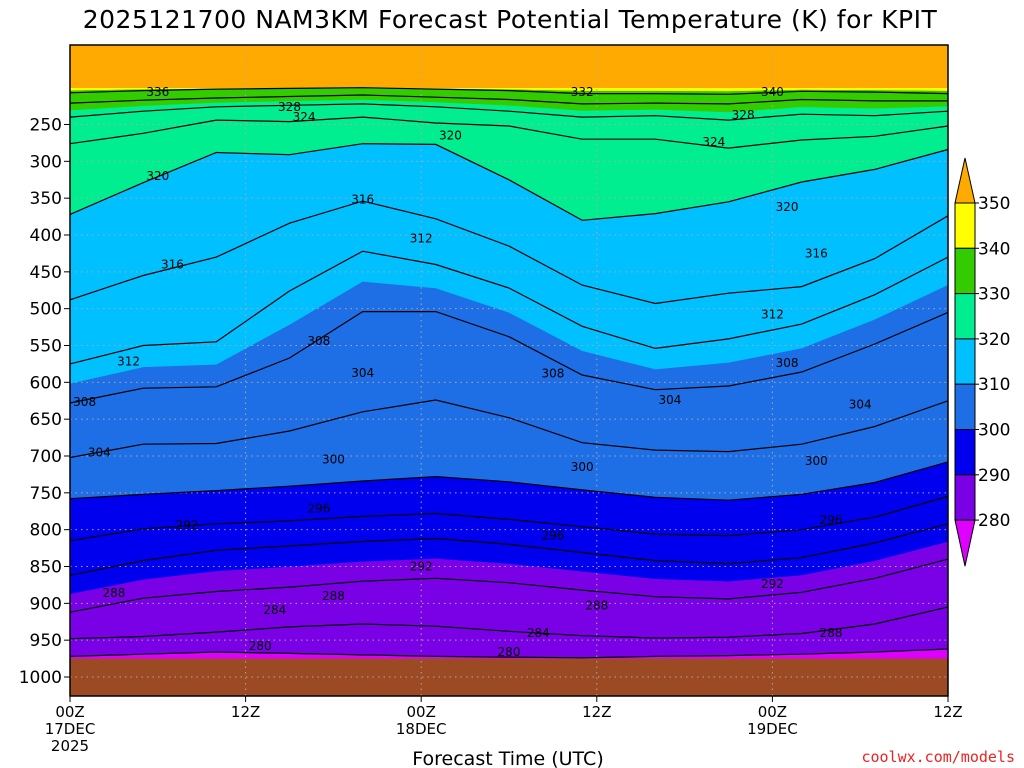  What do you see at coordinates (938, 757) in the screenshot?
I see `credit-link: coolwx.com/models` at bounding box center [938, 757].